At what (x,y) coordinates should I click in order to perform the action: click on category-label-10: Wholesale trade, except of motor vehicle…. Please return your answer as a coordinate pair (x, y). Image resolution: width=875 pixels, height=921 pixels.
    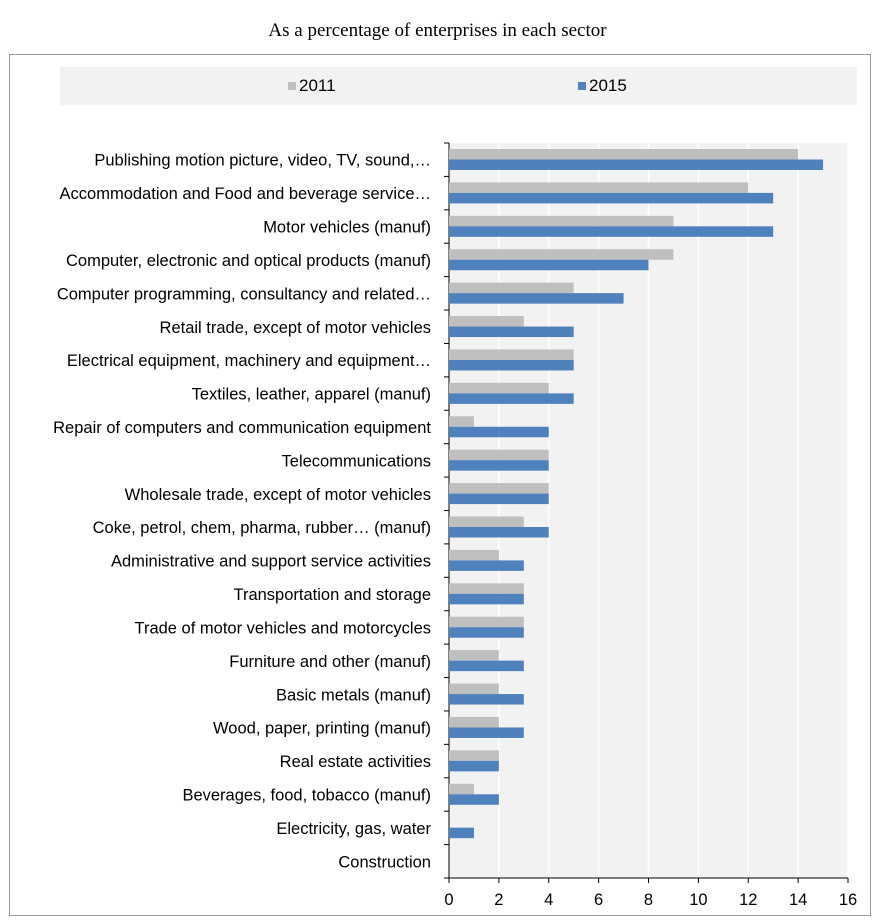
    Looking at the image, I should click on (278, 495).